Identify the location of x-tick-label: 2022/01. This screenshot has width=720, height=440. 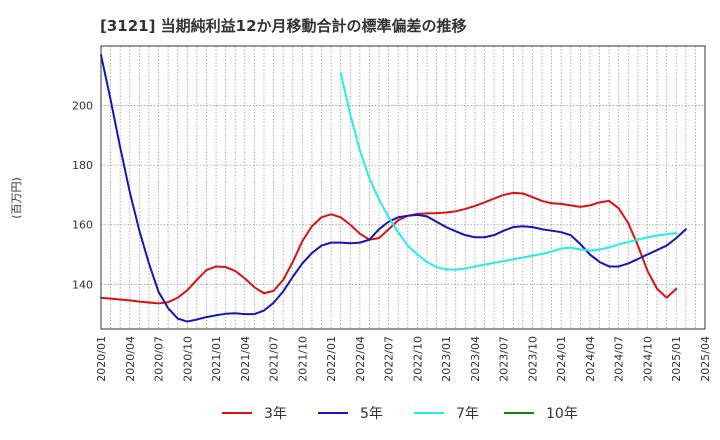
(331, 359).